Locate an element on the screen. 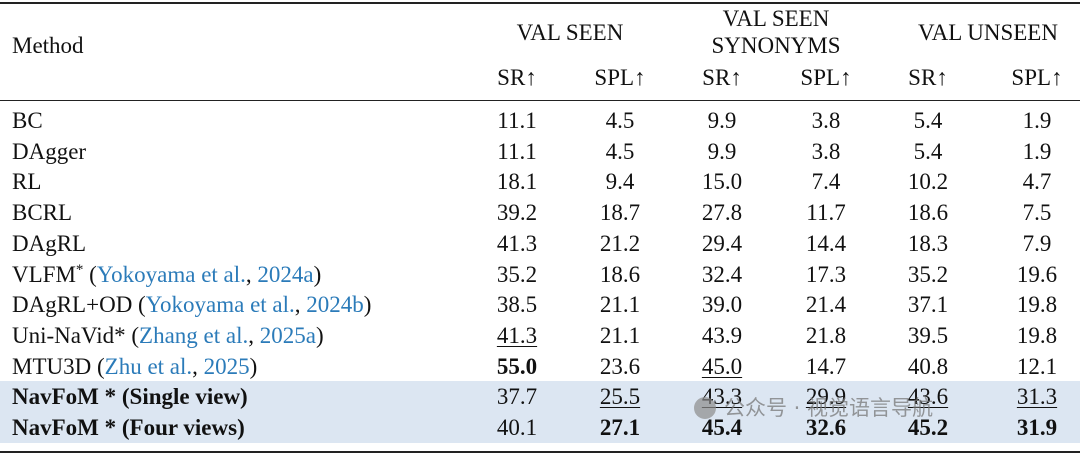 This screenshot has height=455, width=1080. value-cell: 39.0 is located at coordinates (722, 305).